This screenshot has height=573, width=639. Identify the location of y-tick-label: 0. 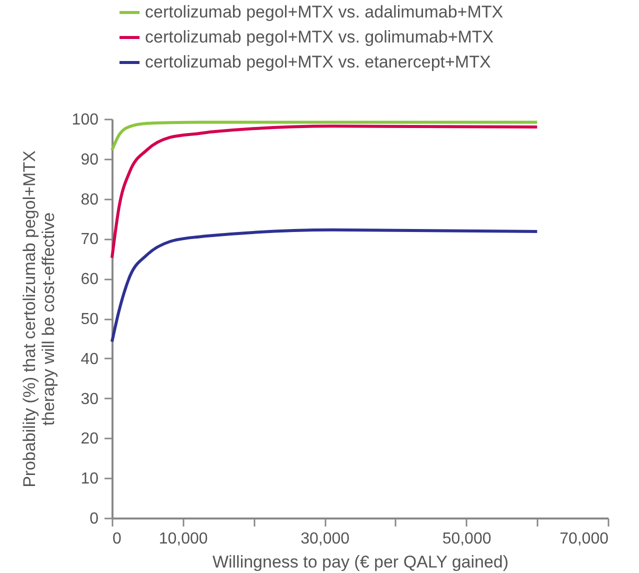
(94, 519).